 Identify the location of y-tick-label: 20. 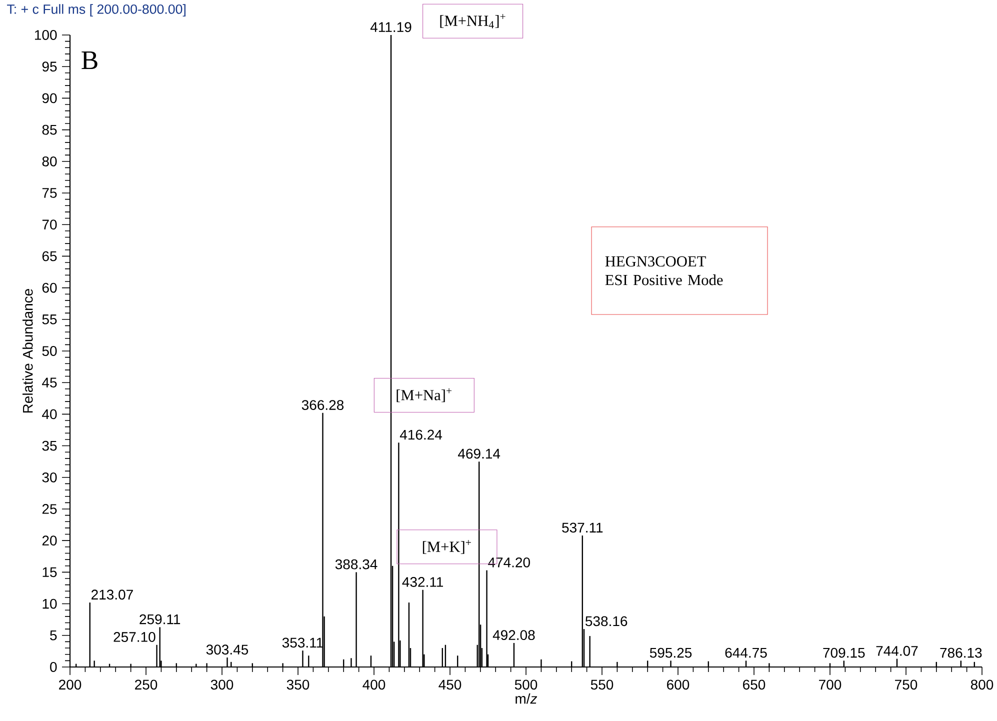
(49, 541).